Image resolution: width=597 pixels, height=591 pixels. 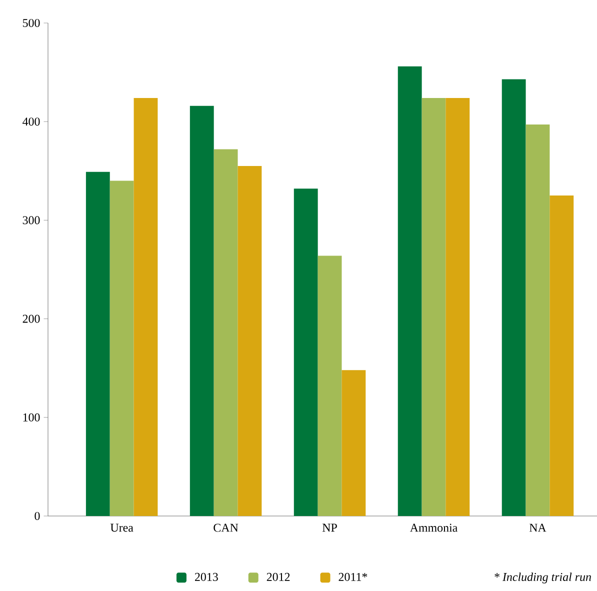 What do you see at coordinates (31, 318) in the screenshot?
I see `y-tick-label: 200` at bounding box center [31, 318].